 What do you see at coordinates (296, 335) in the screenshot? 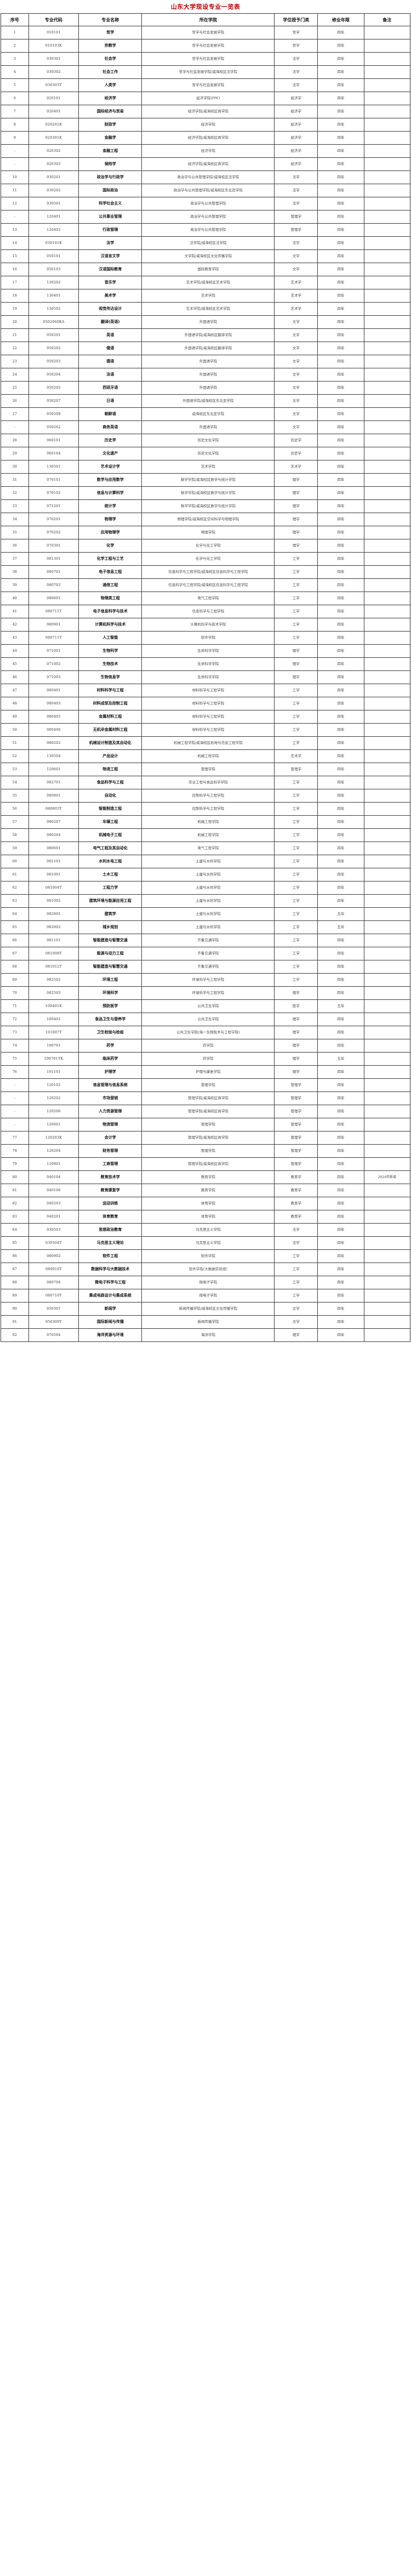
I see `cell-degree: 文学` at bounding box center [296, 335].